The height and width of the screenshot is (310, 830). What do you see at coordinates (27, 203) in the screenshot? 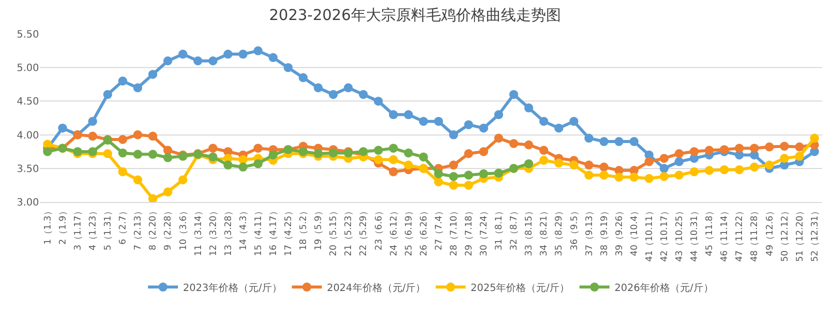
I see `y-tick-label: 3.00` at bounding box center [27, 203].